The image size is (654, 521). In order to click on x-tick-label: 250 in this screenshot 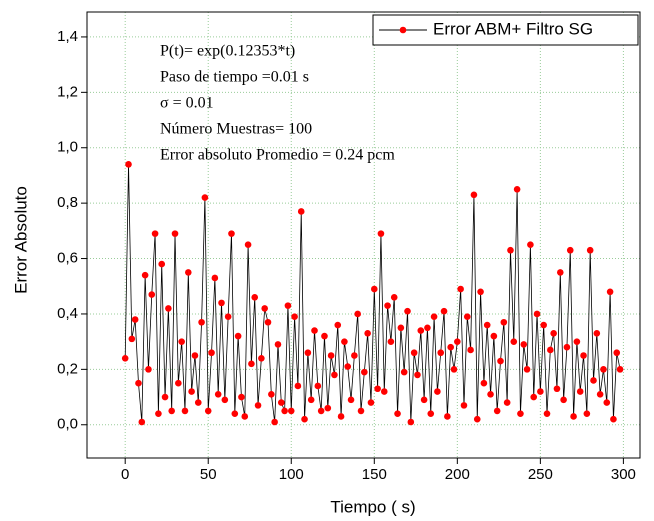, I will do `click(540, 474)`.